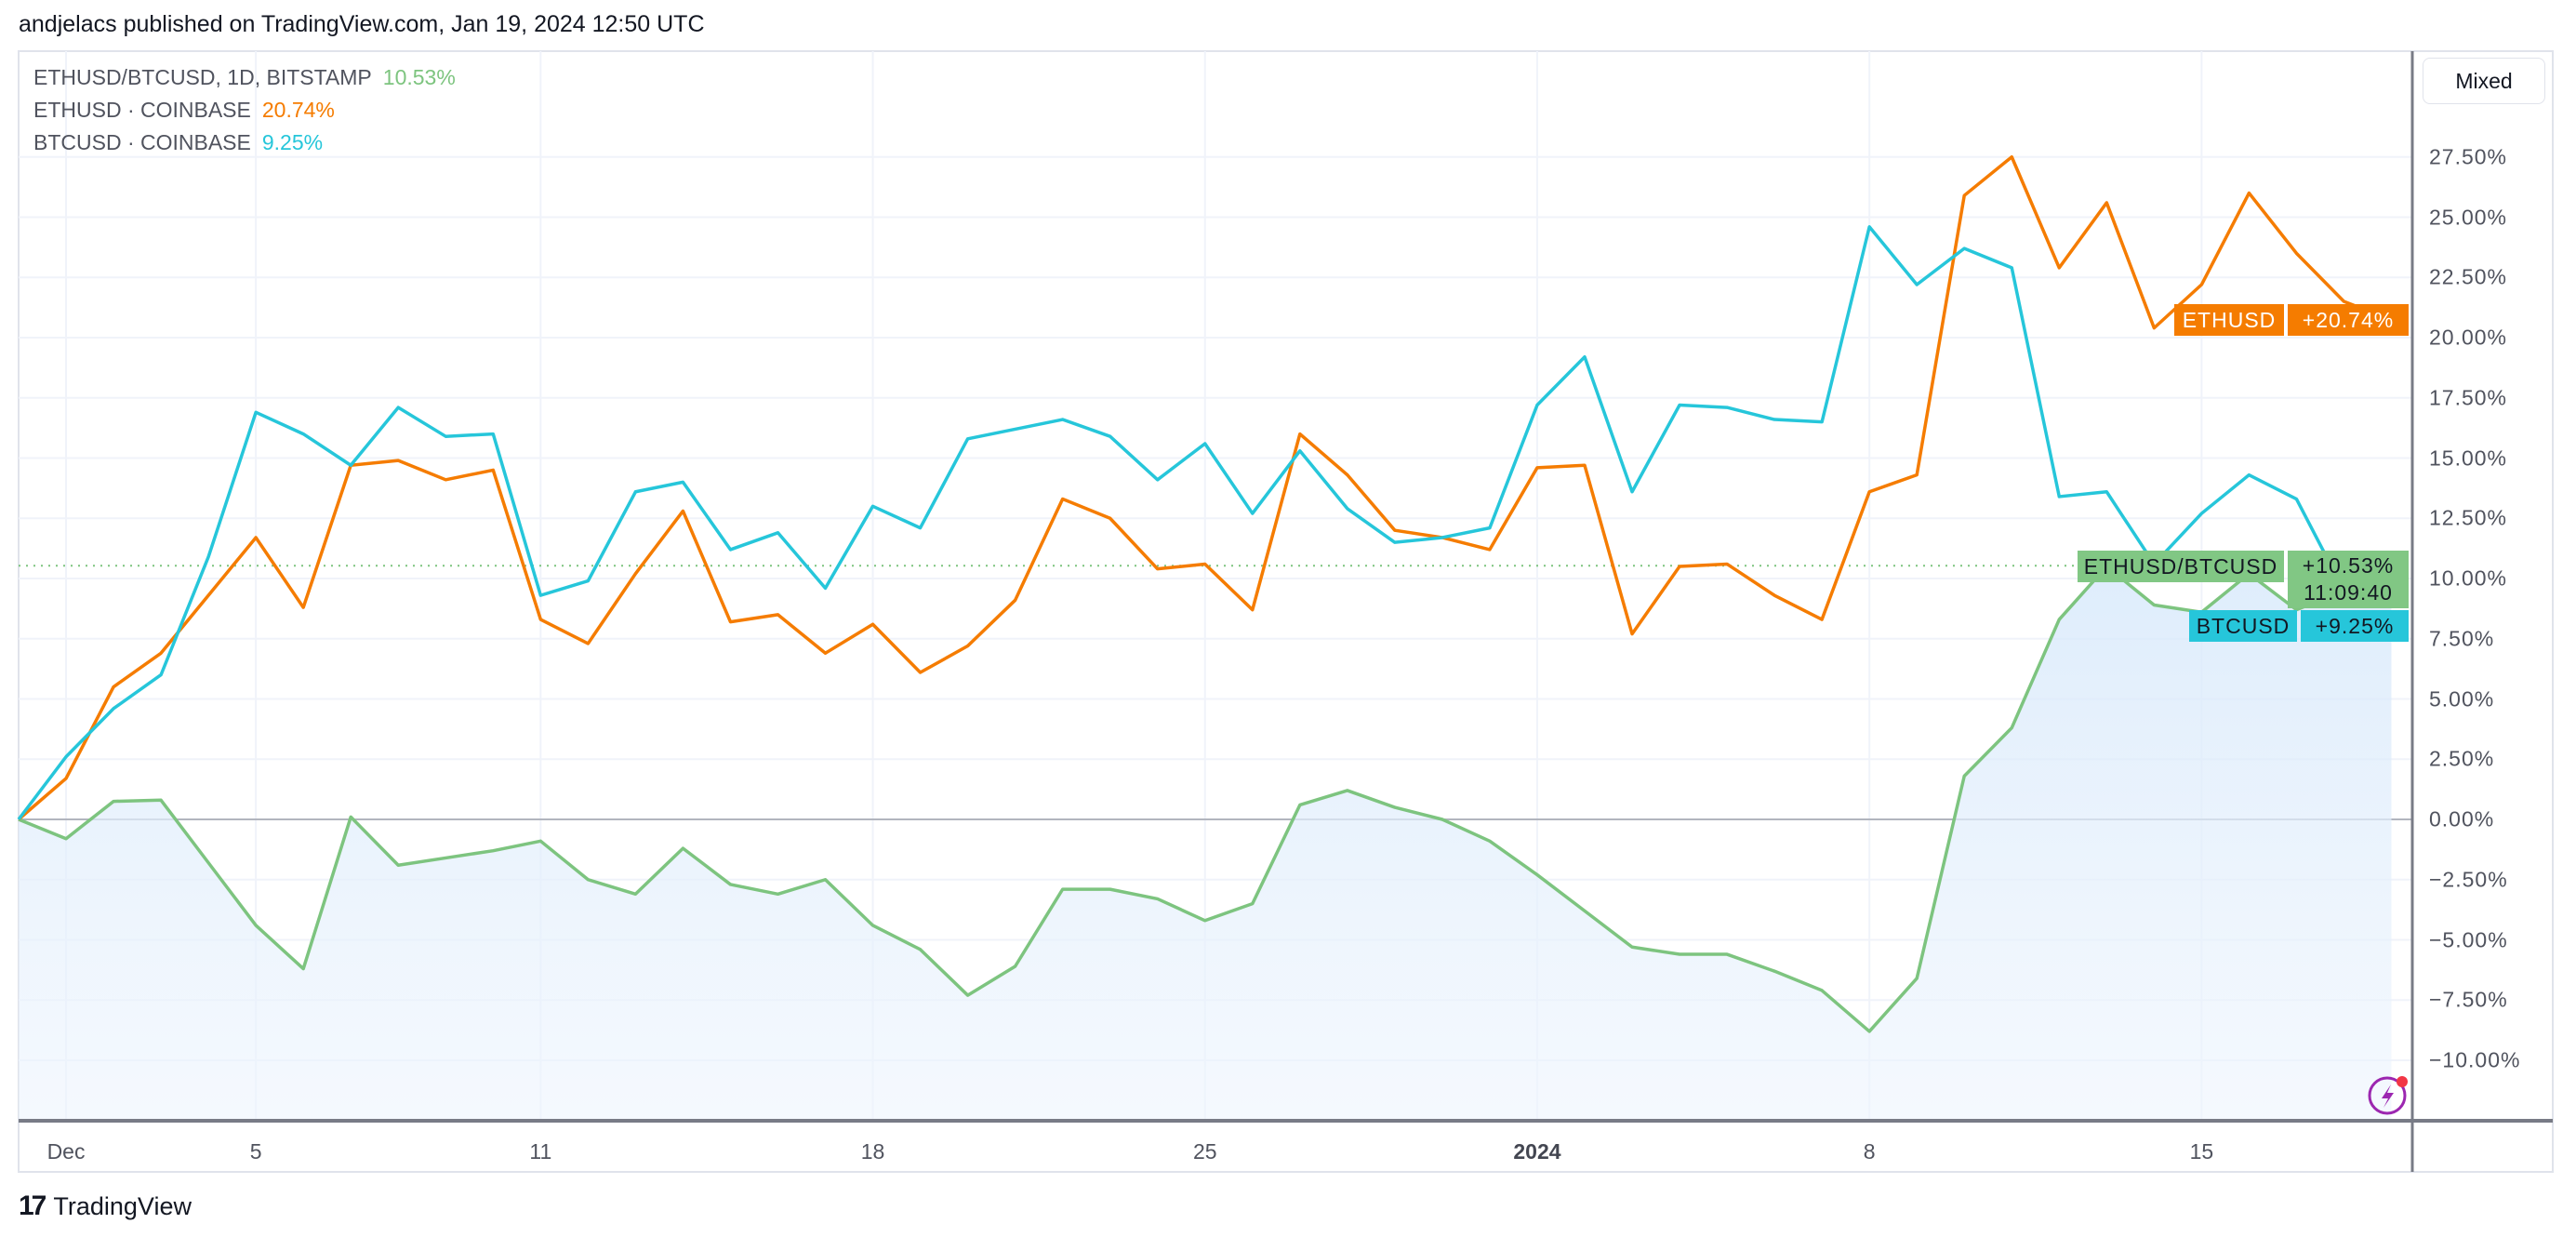 The width and height of the screenshot is (2576, 1237). I want to click on lightning-icon, so click(2388, 1095).